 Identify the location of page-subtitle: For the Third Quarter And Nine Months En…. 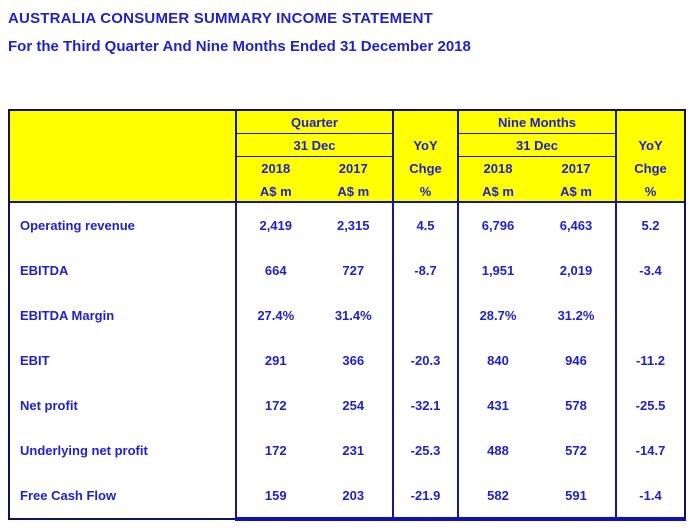
(239, 46).